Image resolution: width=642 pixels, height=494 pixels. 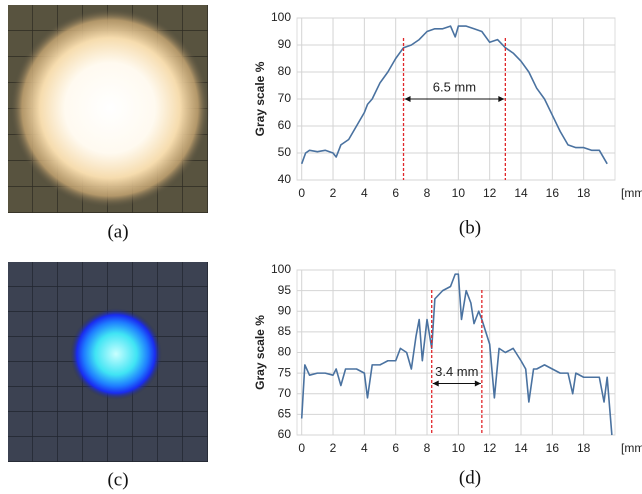 What do you see at coordinates (285, 290) in the screenshot?
I see `y-tick-label: 95` at bounding box center [285, 290].